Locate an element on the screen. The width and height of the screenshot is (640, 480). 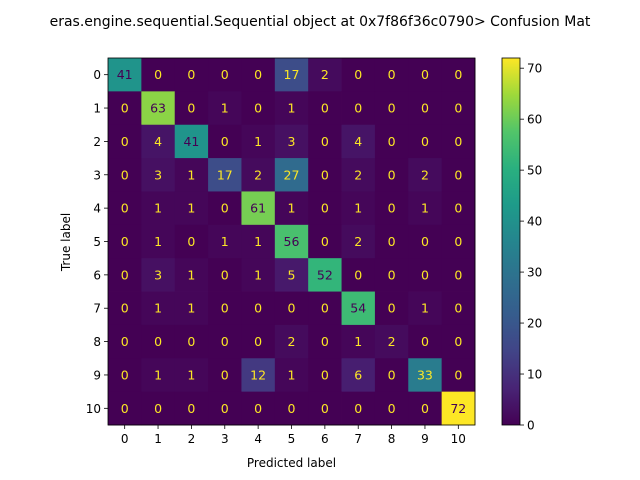
colorbar-tick-label: 30 is located at coordinates (534, 273).